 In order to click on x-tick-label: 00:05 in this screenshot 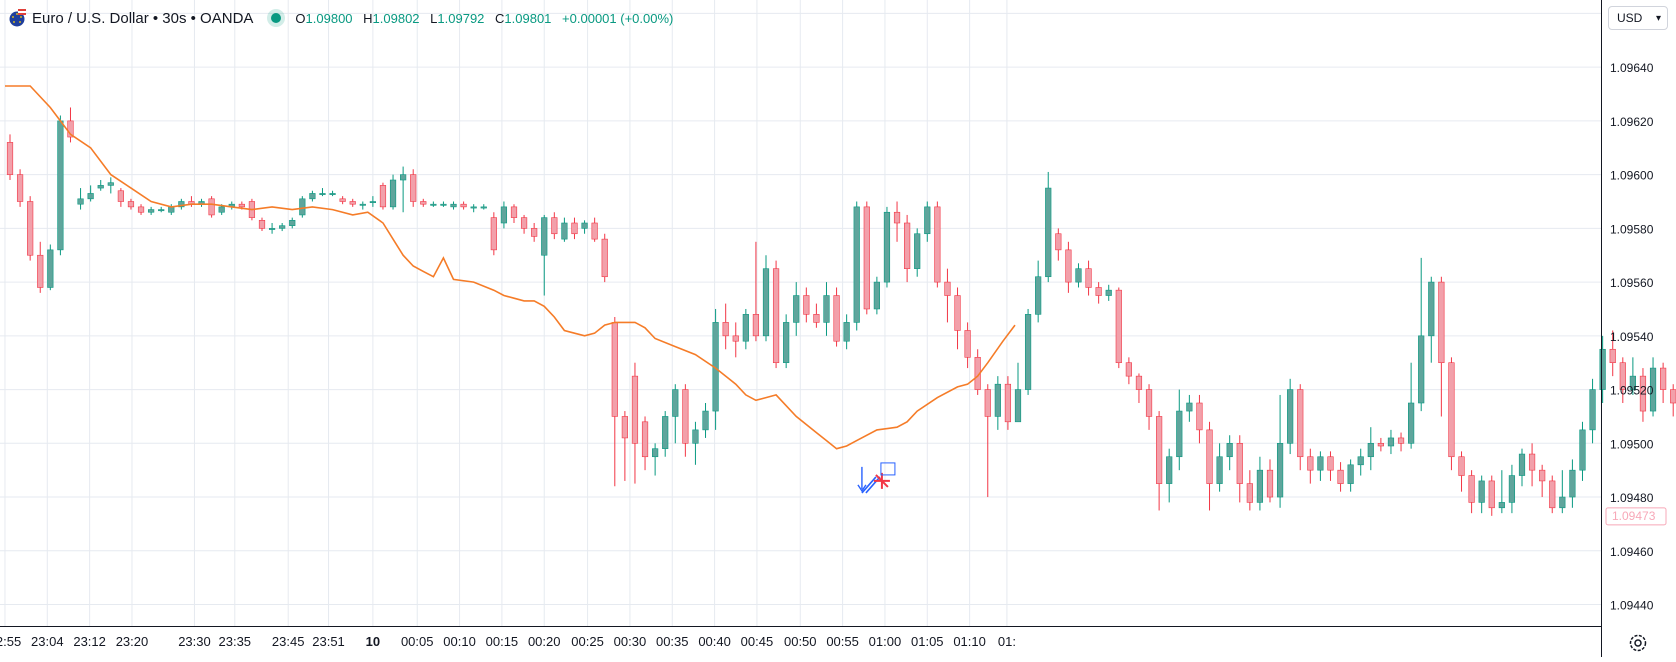, I will do `click(417, 641)`.